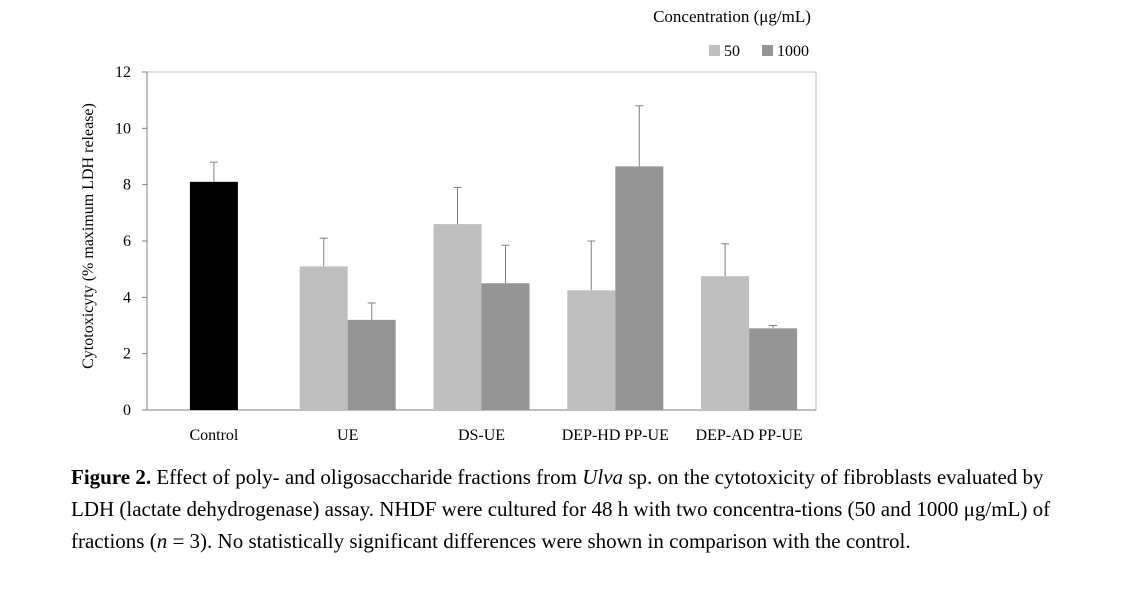  What do you see at coordinates (131, 241) in the screenshot?
I see `y-axis: 0 2 4 6 8 10 12` at bounding box center [131, 241].